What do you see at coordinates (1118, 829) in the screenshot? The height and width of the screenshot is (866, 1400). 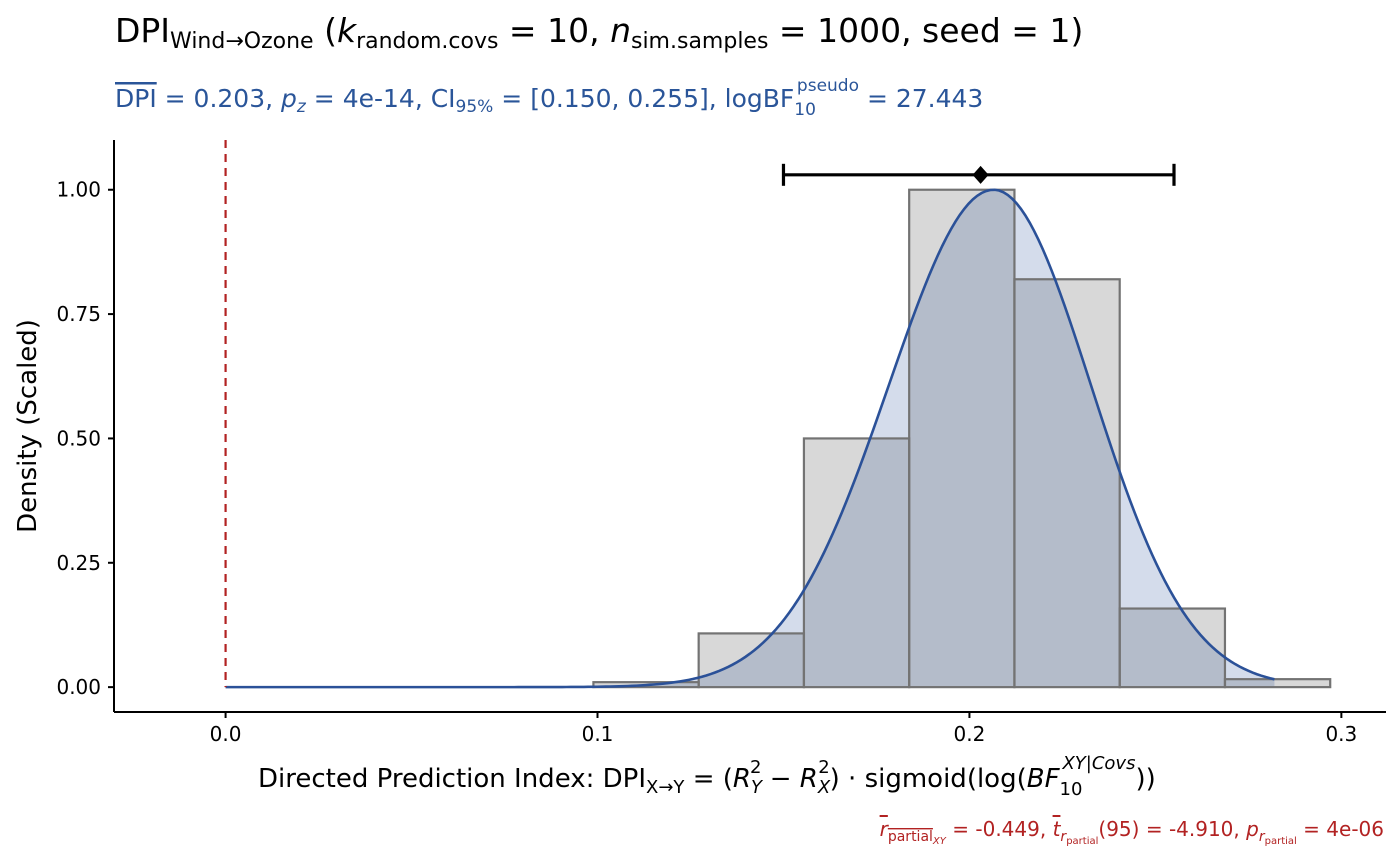 I see `caption-t-df: 95` at bounding box center [1118, 829].